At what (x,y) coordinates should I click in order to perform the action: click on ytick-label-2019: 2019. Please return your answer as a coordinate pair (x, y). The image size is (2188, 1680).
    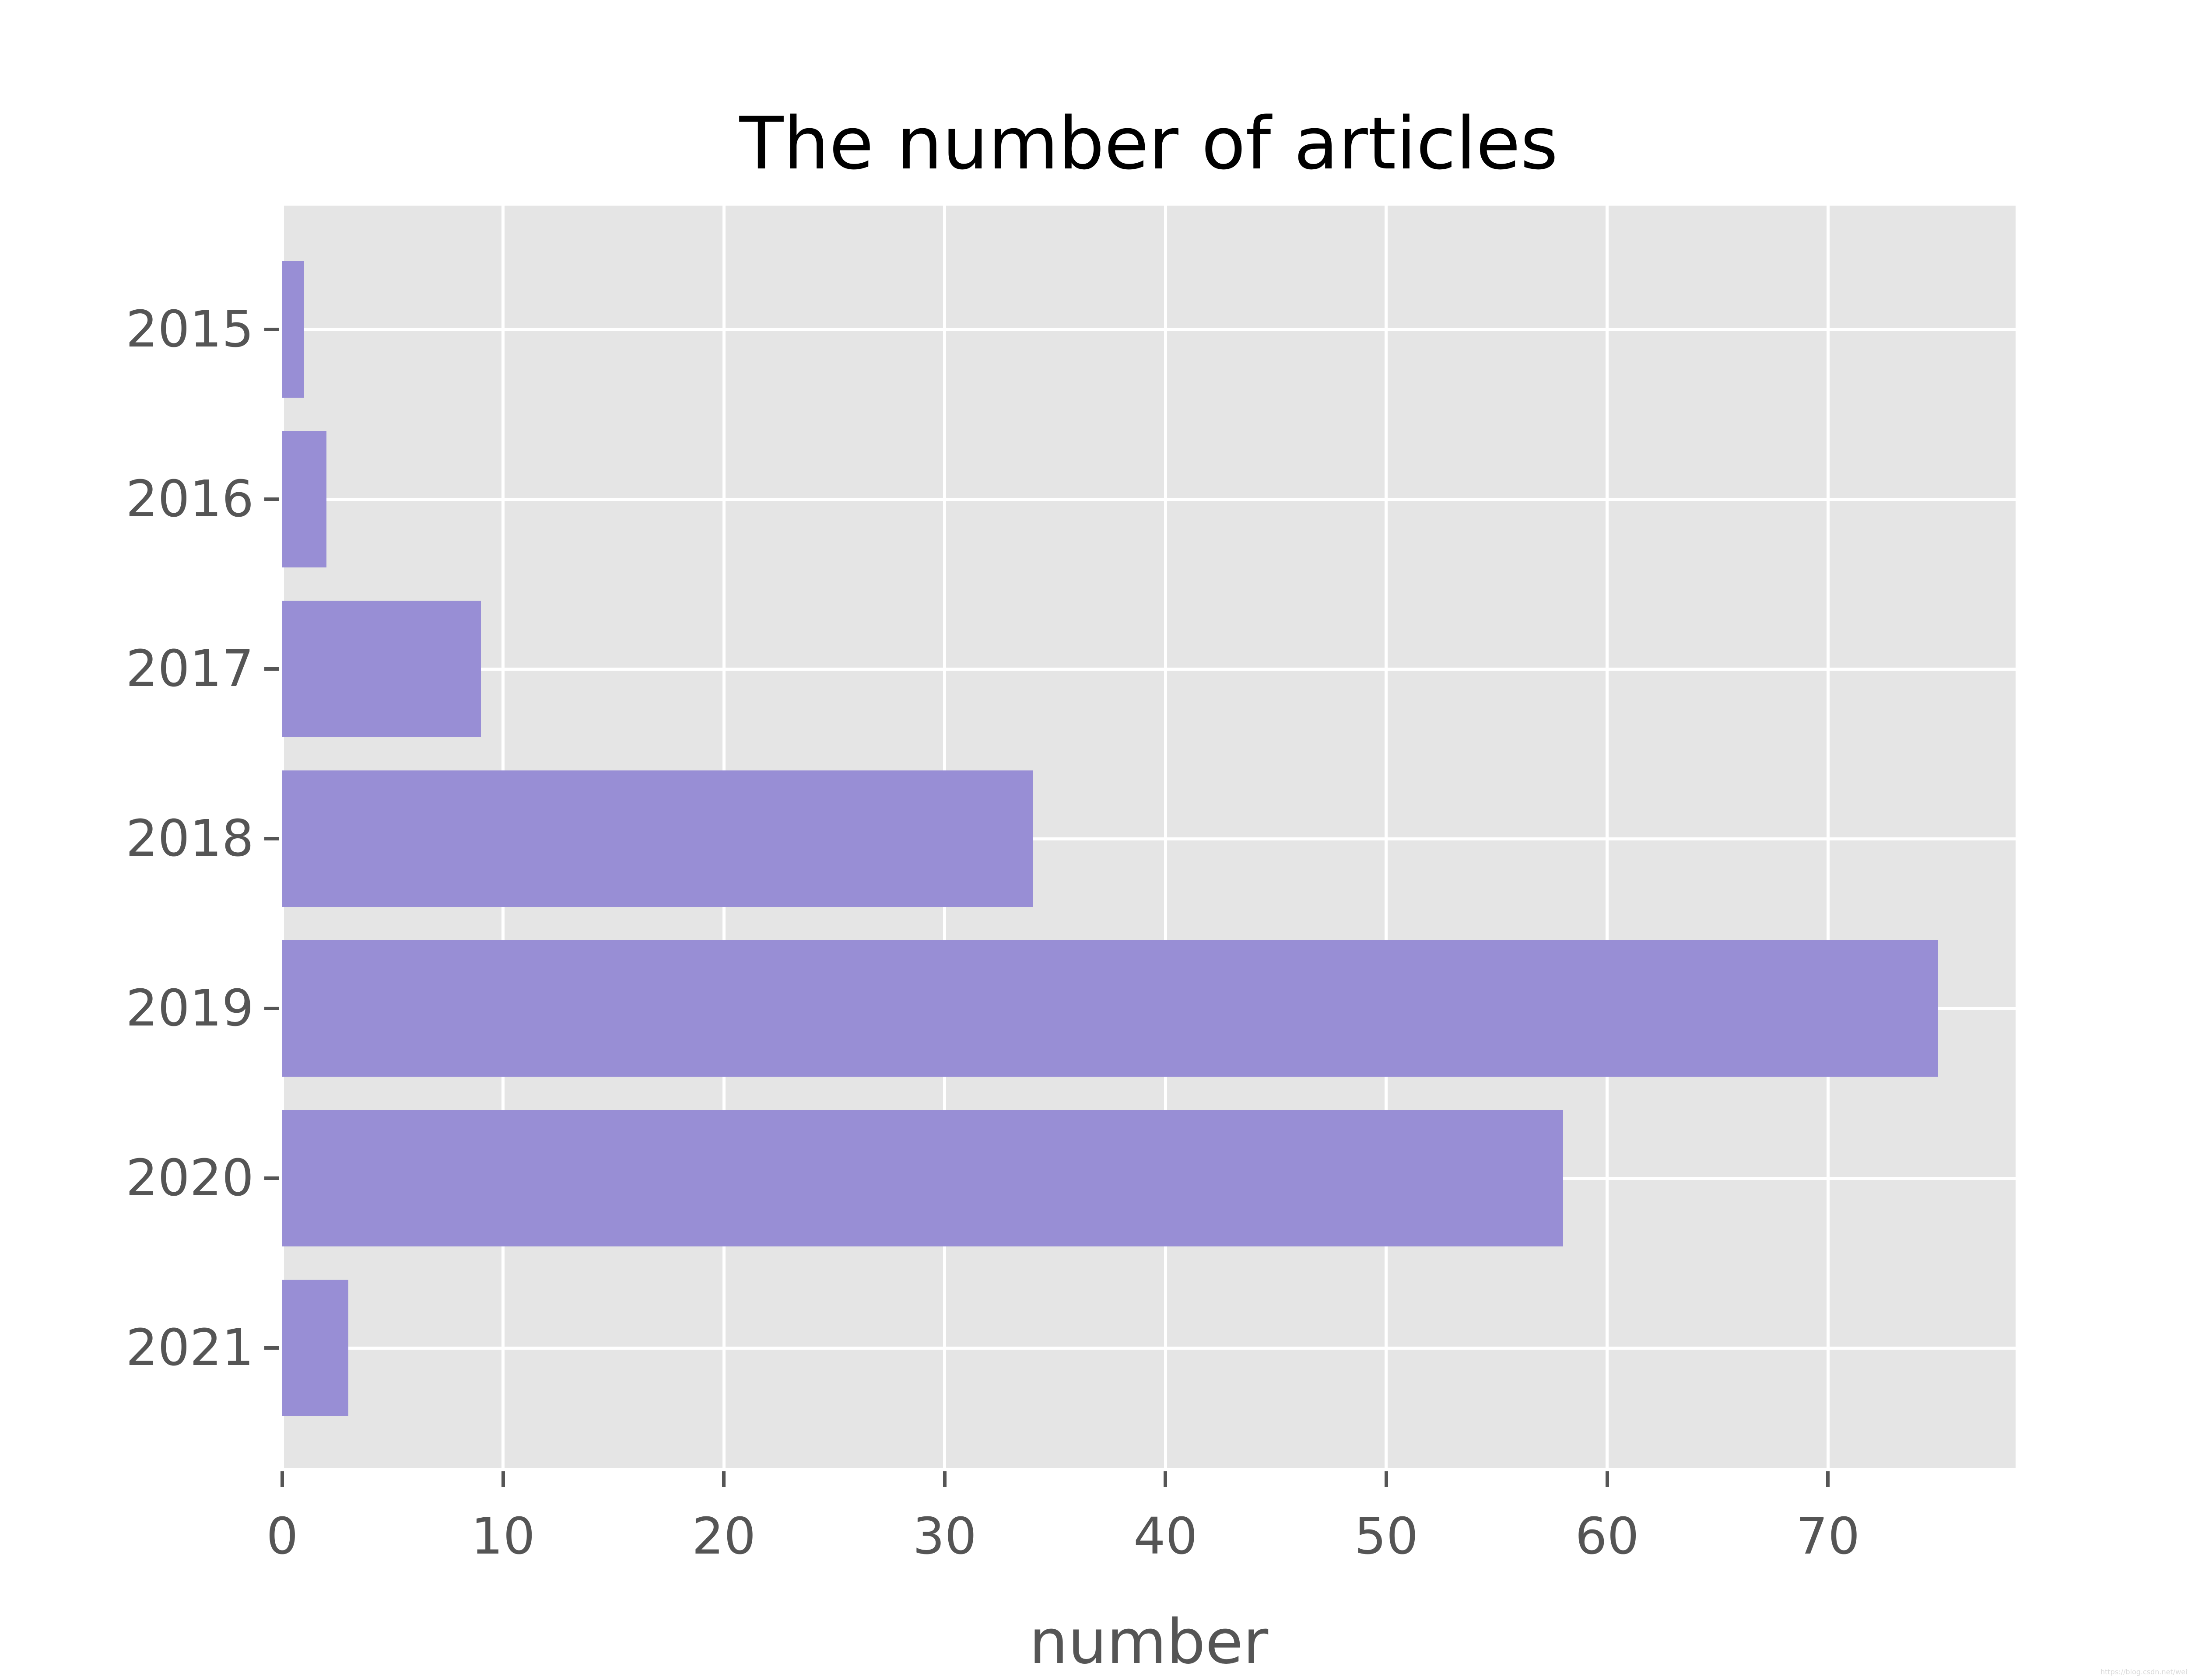
    Looking at the image, I should click on (190, 1008).